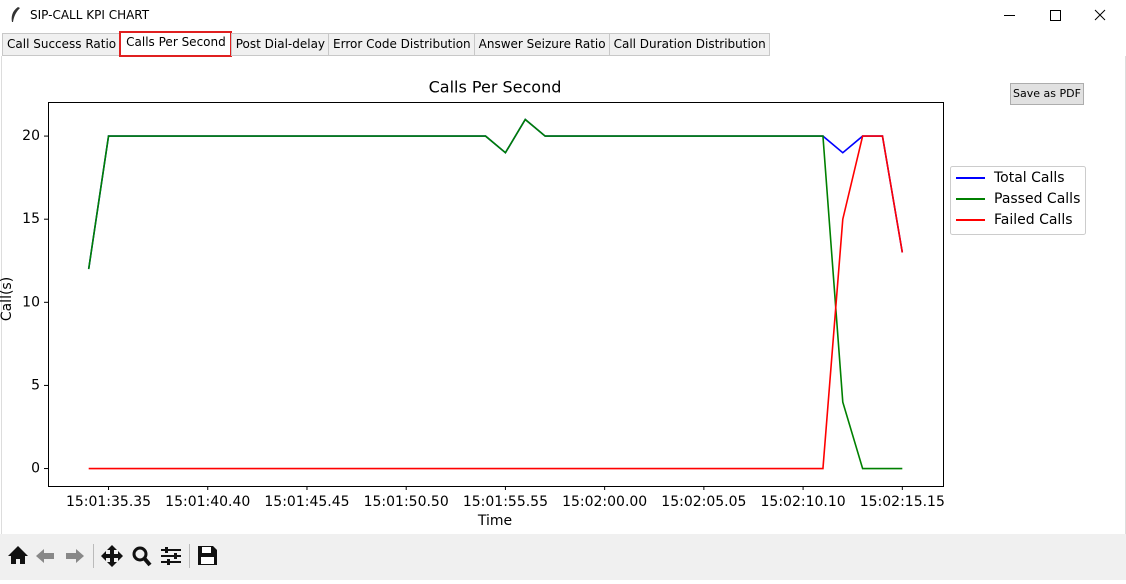 The image size is (1126, 584). Describe the element at coordinates (703, 502) in the screenshot. I see `x-tick-label: 15:02:05.05` at that location.